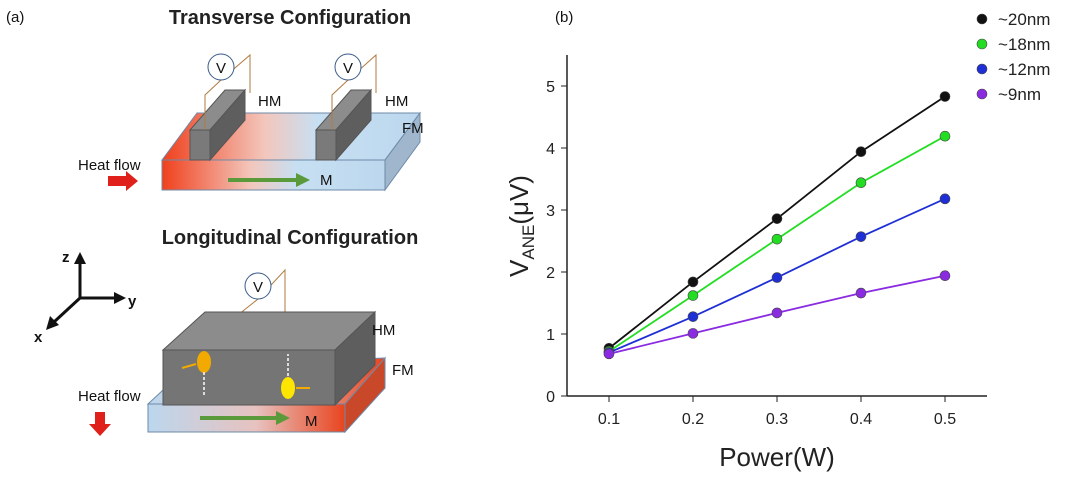  What do you see at coordinates (550, 397) in the screenshot?
I see `y-tick-label: 0` at bounding box center [550, 397].